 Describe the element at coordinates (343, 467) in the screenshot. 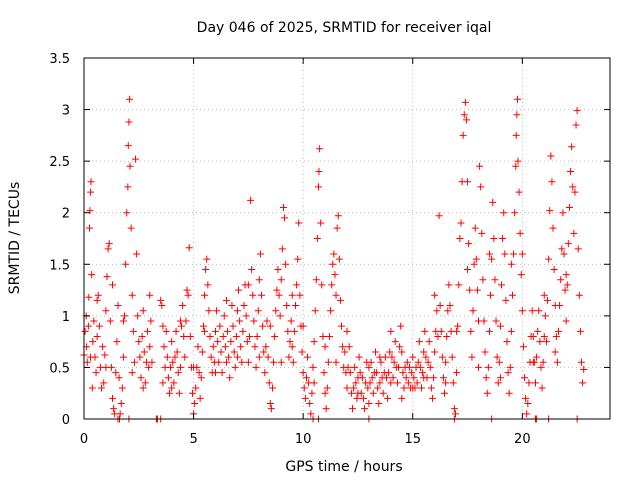

I see `x-axis-label: GPS time / hours` at that location.